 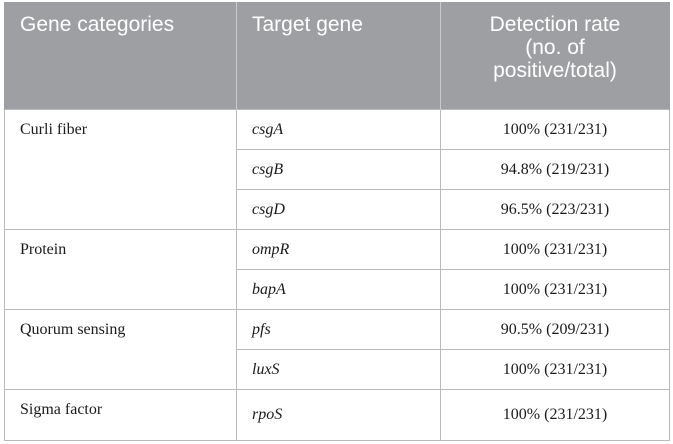 I want to click on table-row: Sigma factor rpoS 100% (231/231), so click(x=337, y=415).